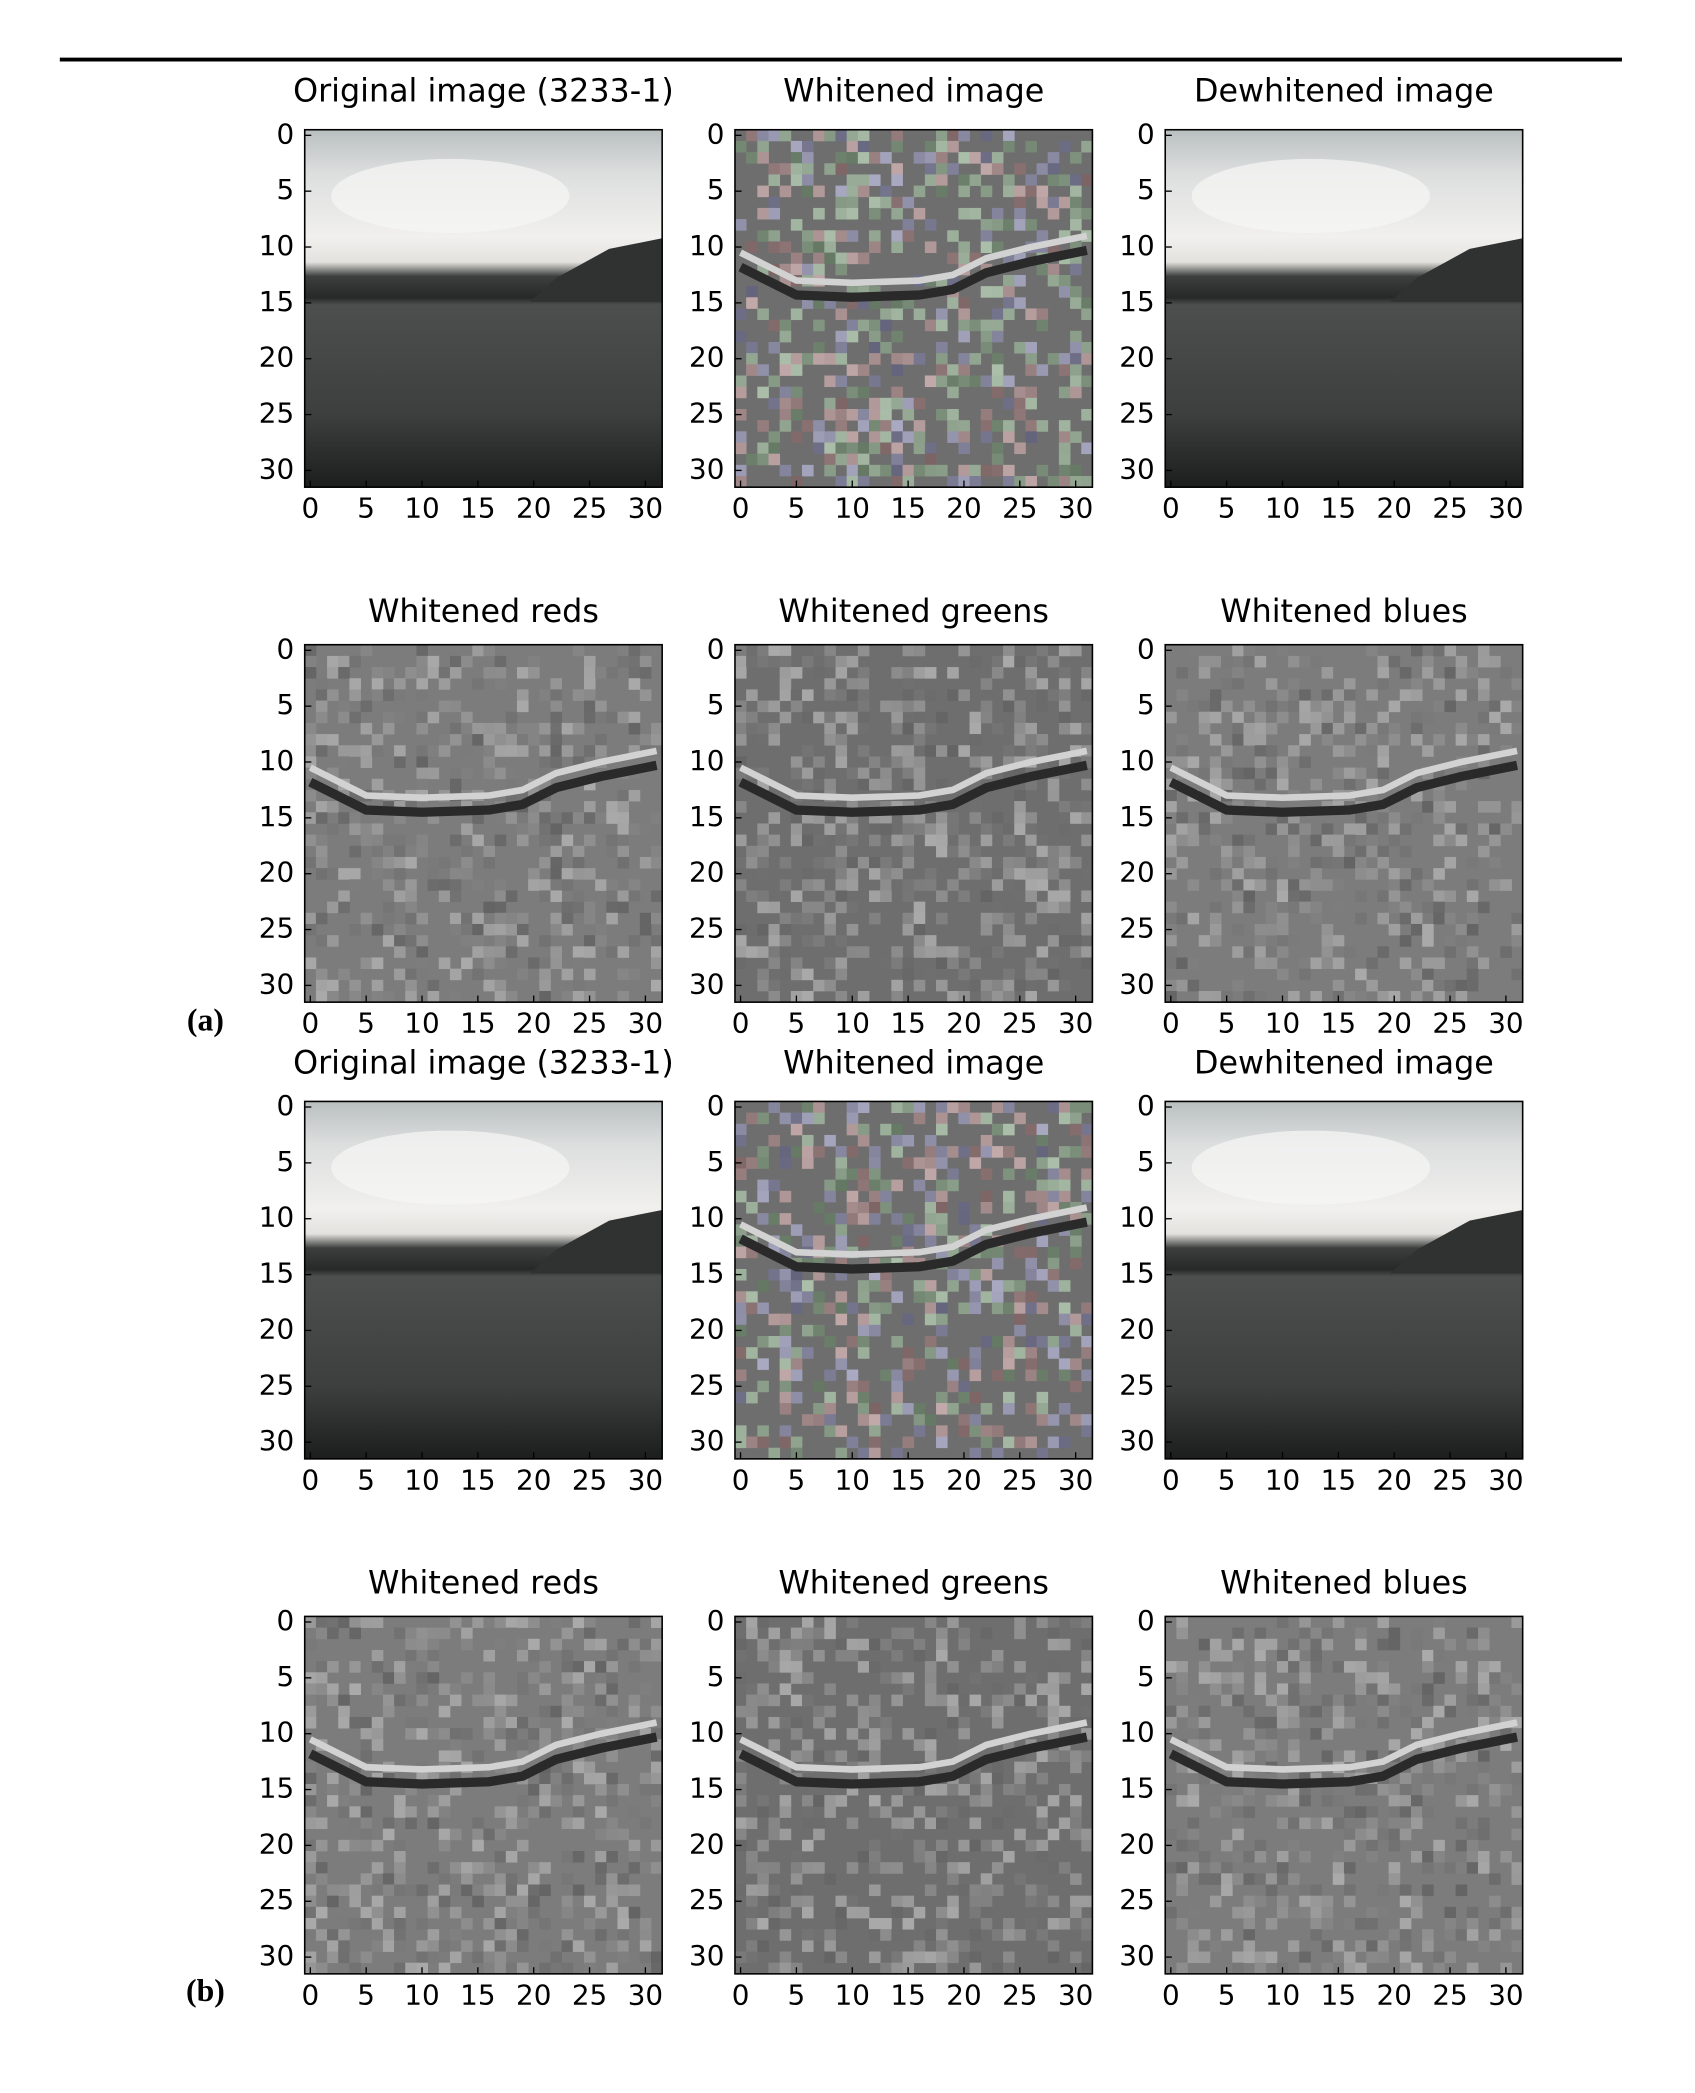  Describe the element at coordinates (596, 270) in the screenshot. I see `image-hill` at that location.